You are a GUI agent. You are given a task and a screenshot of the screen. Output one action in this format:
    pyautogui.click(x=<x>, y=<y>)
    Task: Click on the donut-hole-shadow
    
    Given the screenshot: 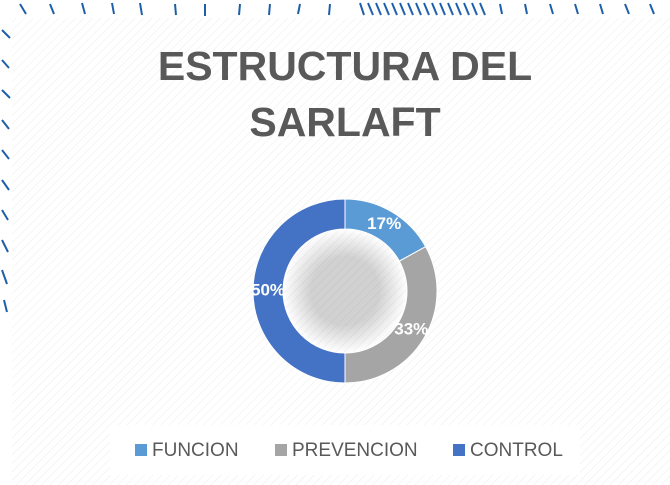 What is the action you would take?
    pyautogui.click(x=345, y=291)
    